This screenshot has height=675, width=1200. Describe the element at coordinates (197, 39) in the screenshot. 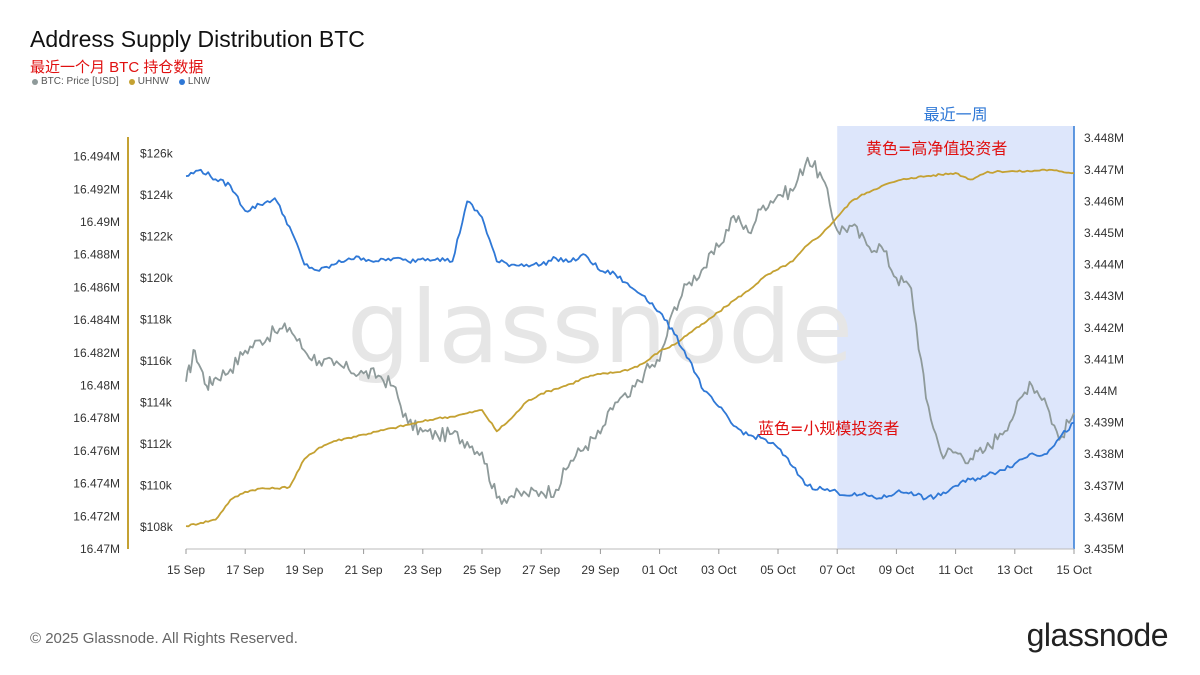

I see `chart-title: Address Supply Distribution BTC` at that location.